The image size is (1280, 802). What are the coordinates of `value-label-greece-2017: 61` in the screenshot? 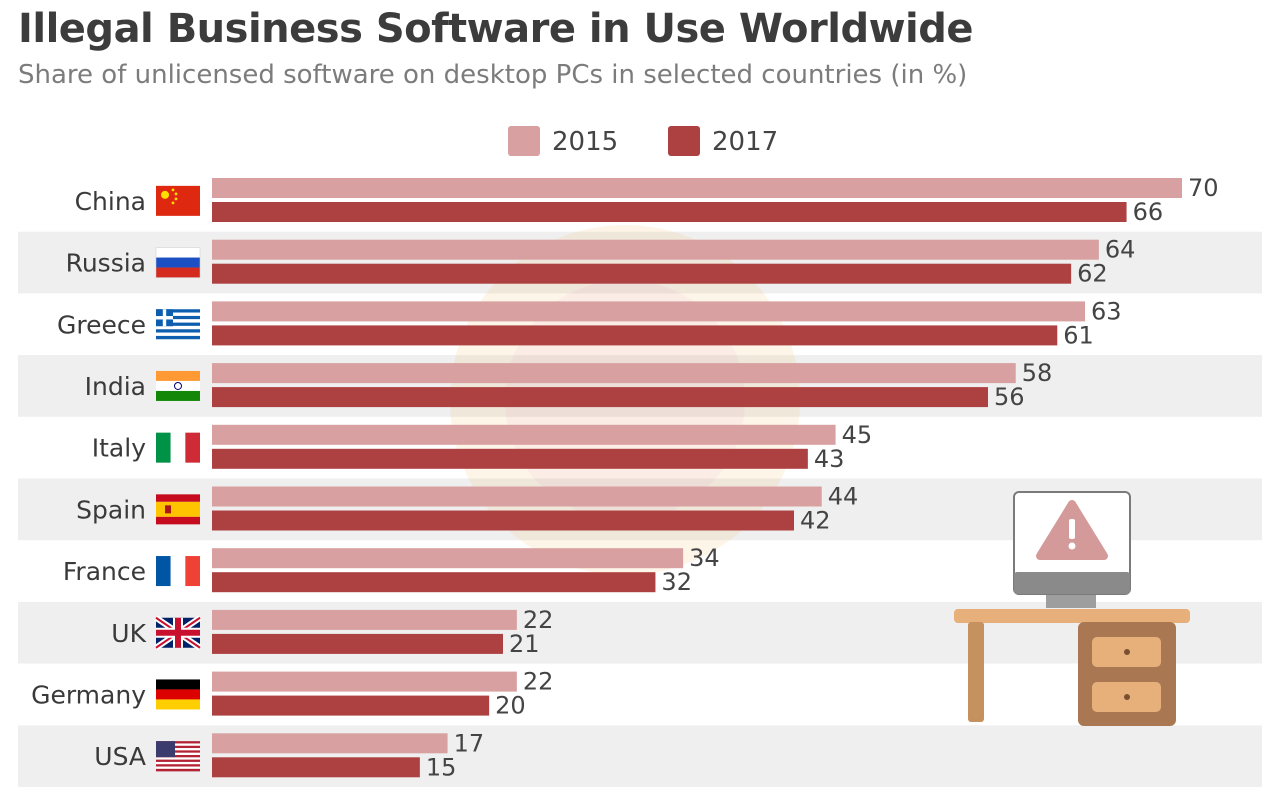 It's located at (1078, 335).